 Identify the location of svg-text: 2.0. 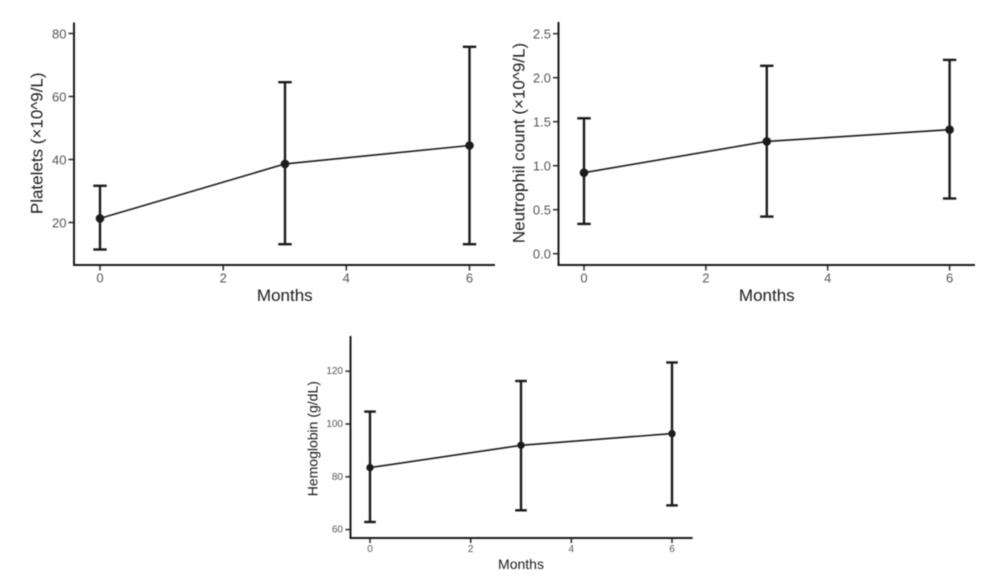
(542, 78).